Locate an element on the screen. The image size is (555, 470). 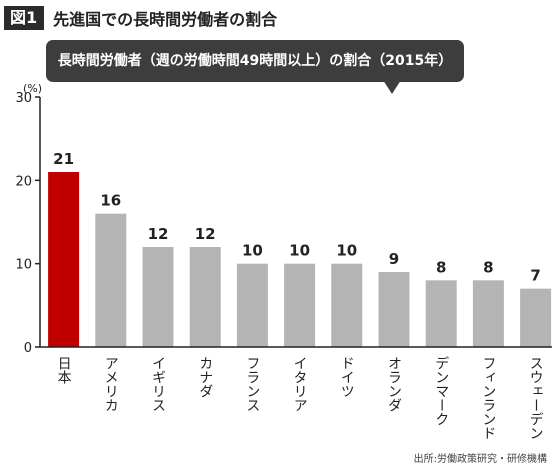
figure-label: 図1 is located at coordinates (24, 18).